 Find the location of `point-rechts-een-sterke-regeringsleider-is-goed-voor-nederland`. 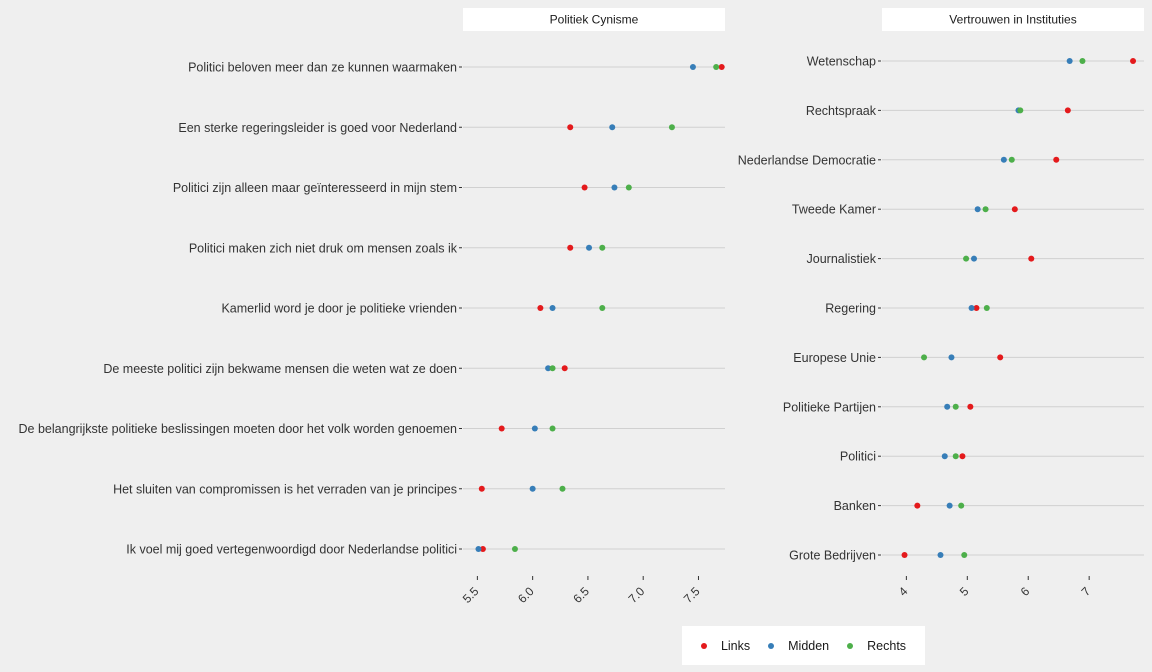

point-rechts-een-sterke-regeringsleider-is-goed-voor-nederland is located at coordinates (671, 127).